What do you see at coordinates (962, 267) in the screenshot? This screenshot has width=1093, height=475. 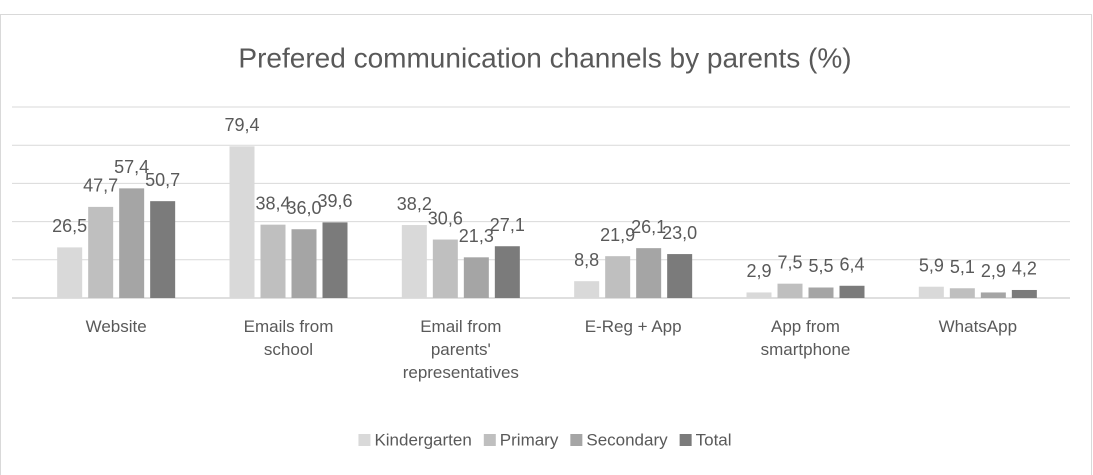 I see `data-label: 5,1` at bounding box center [962, 267].